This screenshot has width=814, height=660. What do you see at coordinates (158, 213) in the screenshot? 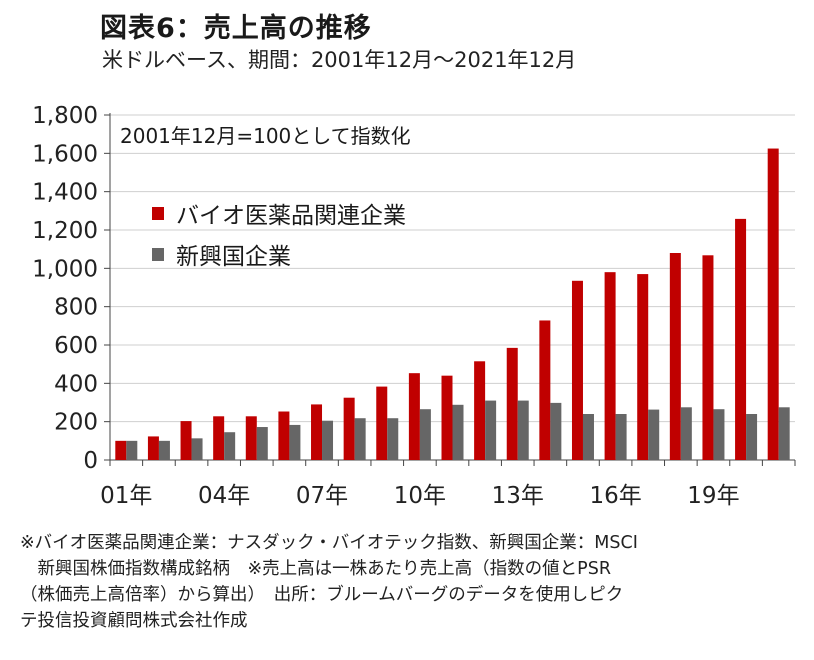
I see `legend-swatch-biotech` at bounding box center [158, 213].